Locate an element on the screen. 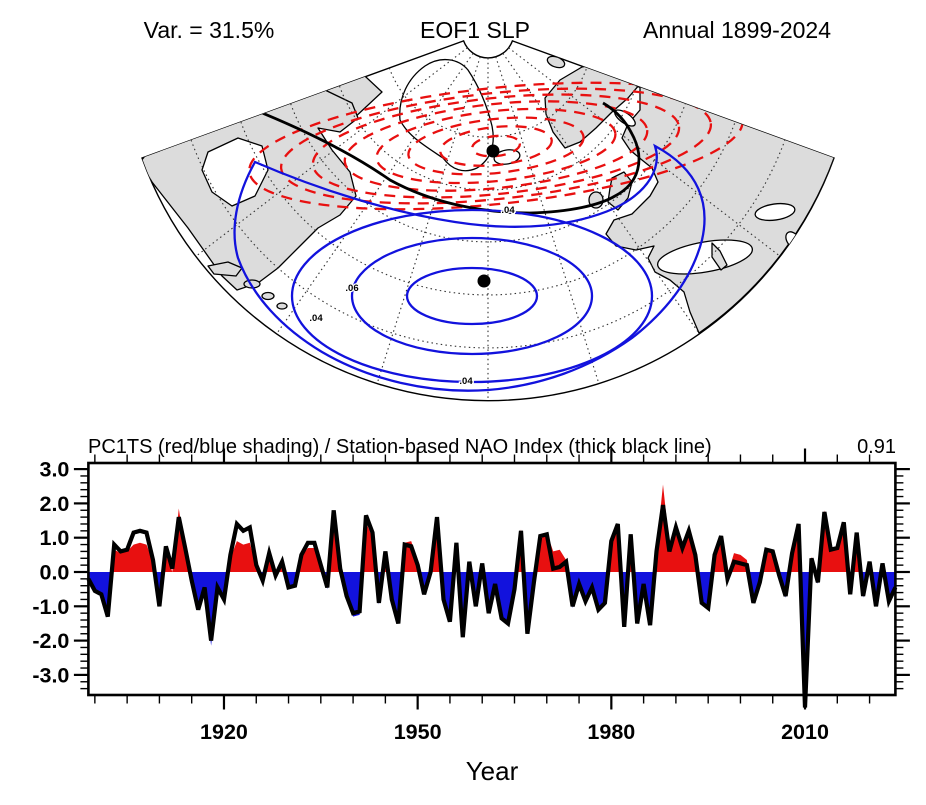 Image resolution: width=926 pixels, height=805 pixels. y-tick-label: -1.0 is located at coordinates (50, 607).